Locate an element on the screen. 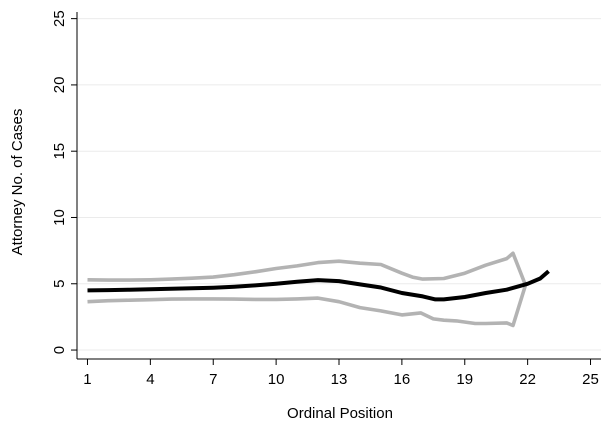 This screenshot has width=603, height=432. x-tick-label: 16 is located at coordinates (402, 379).